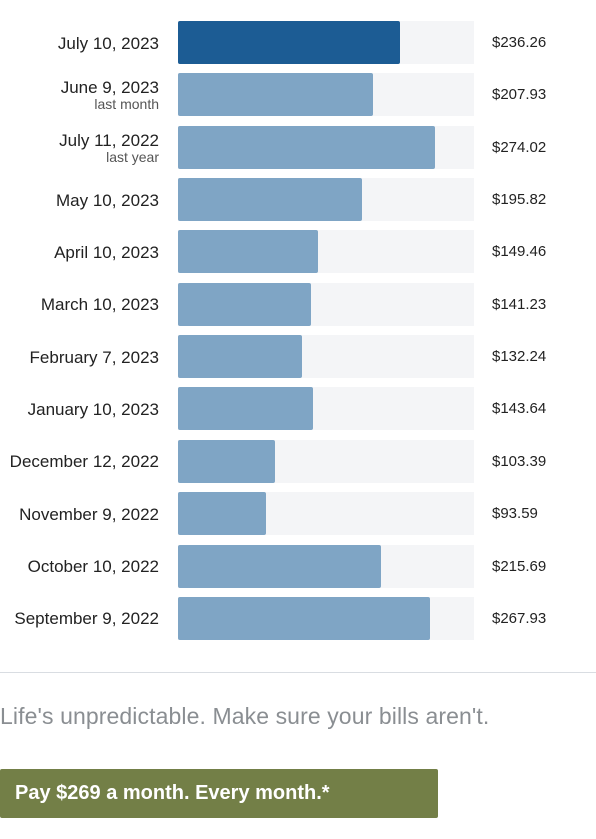 This screenshot has height=839, width=596. I want to click on category-label: January 10, 2023, so click(79, 409).